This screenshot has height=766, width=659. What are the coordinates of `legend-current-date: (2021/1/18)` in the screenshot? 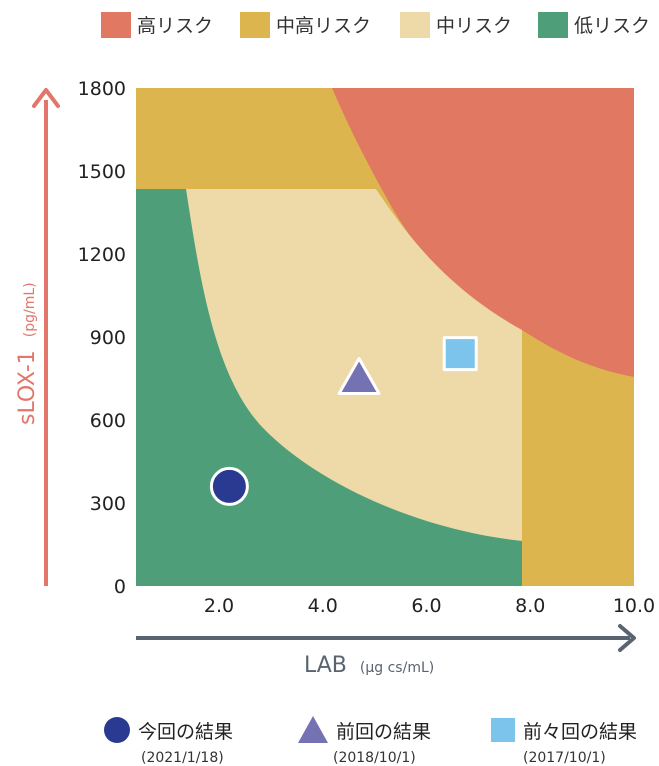 It's located at (182, 758).